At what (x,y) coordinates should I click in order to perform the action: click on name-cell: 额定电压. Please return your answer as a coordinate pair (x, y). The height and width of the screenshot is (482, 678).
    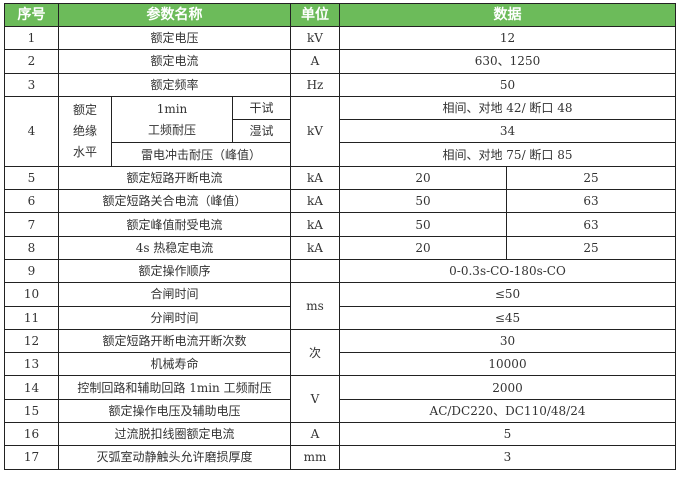
    Looking at the image, I should click on (174, 38).